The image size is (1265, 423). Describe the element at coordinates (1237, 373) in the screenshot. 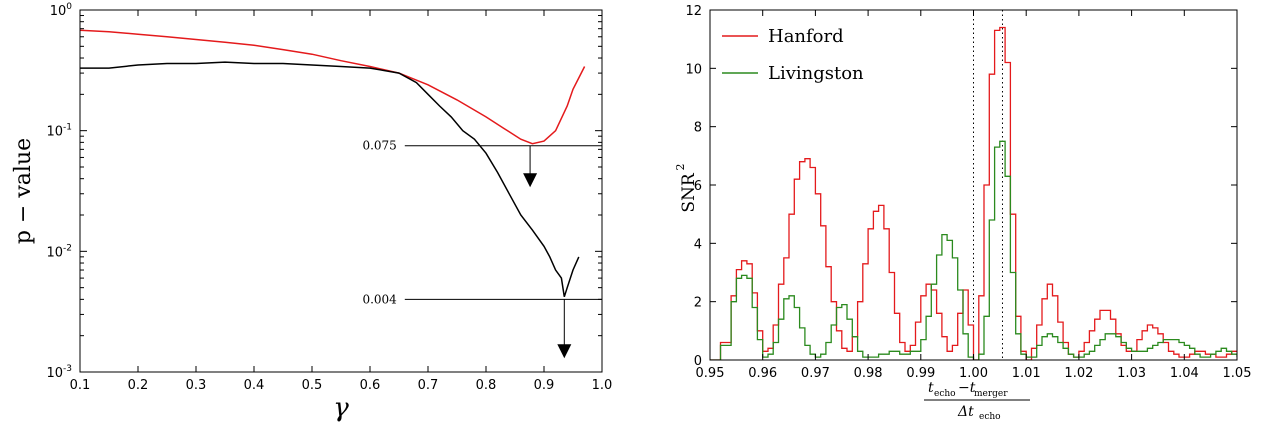

I see `snr-x-tick-label: 1.05` at that location.